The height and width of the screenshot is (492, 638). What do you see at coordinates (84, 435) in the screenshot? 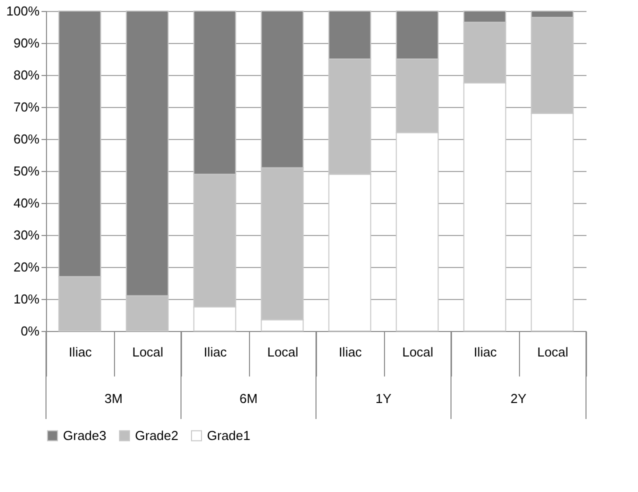
I see `legend-label: Grade3` at bounding box center [84, 435].